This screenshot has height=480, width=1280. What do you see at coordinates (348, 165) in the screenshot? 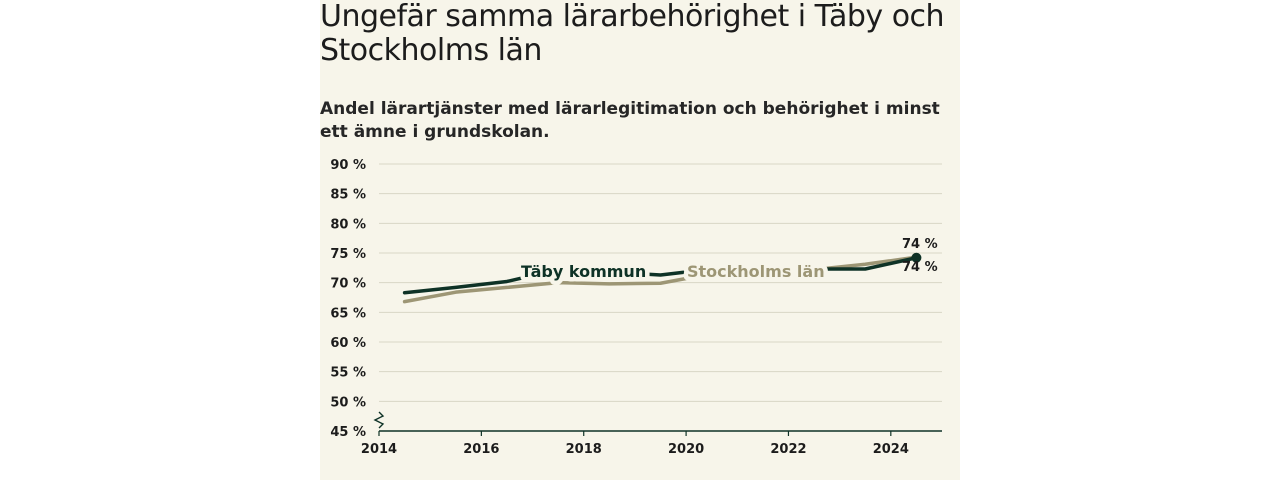
I see `y-tick-label: 90 %` at bounding box center [348, 165].